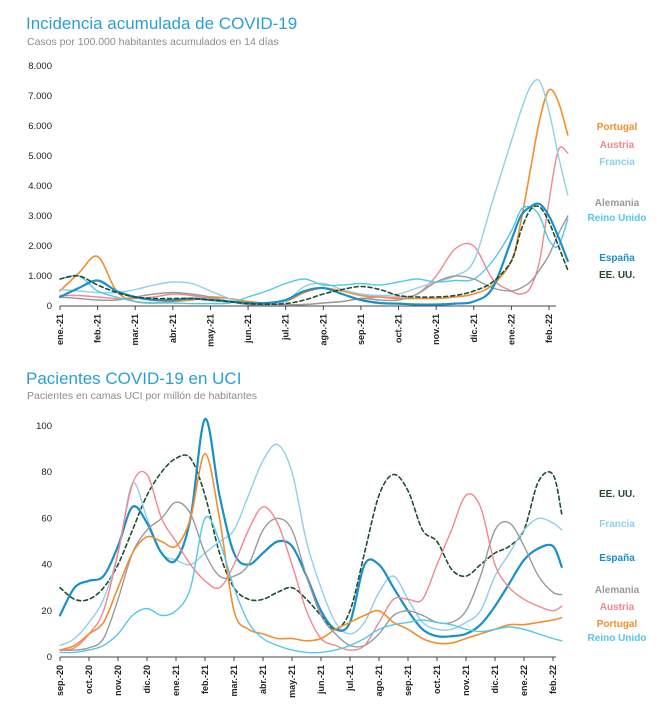 The image size is (657, 708). I want to click on chart1-xtick-label: jul.-21, so click(286, 327).